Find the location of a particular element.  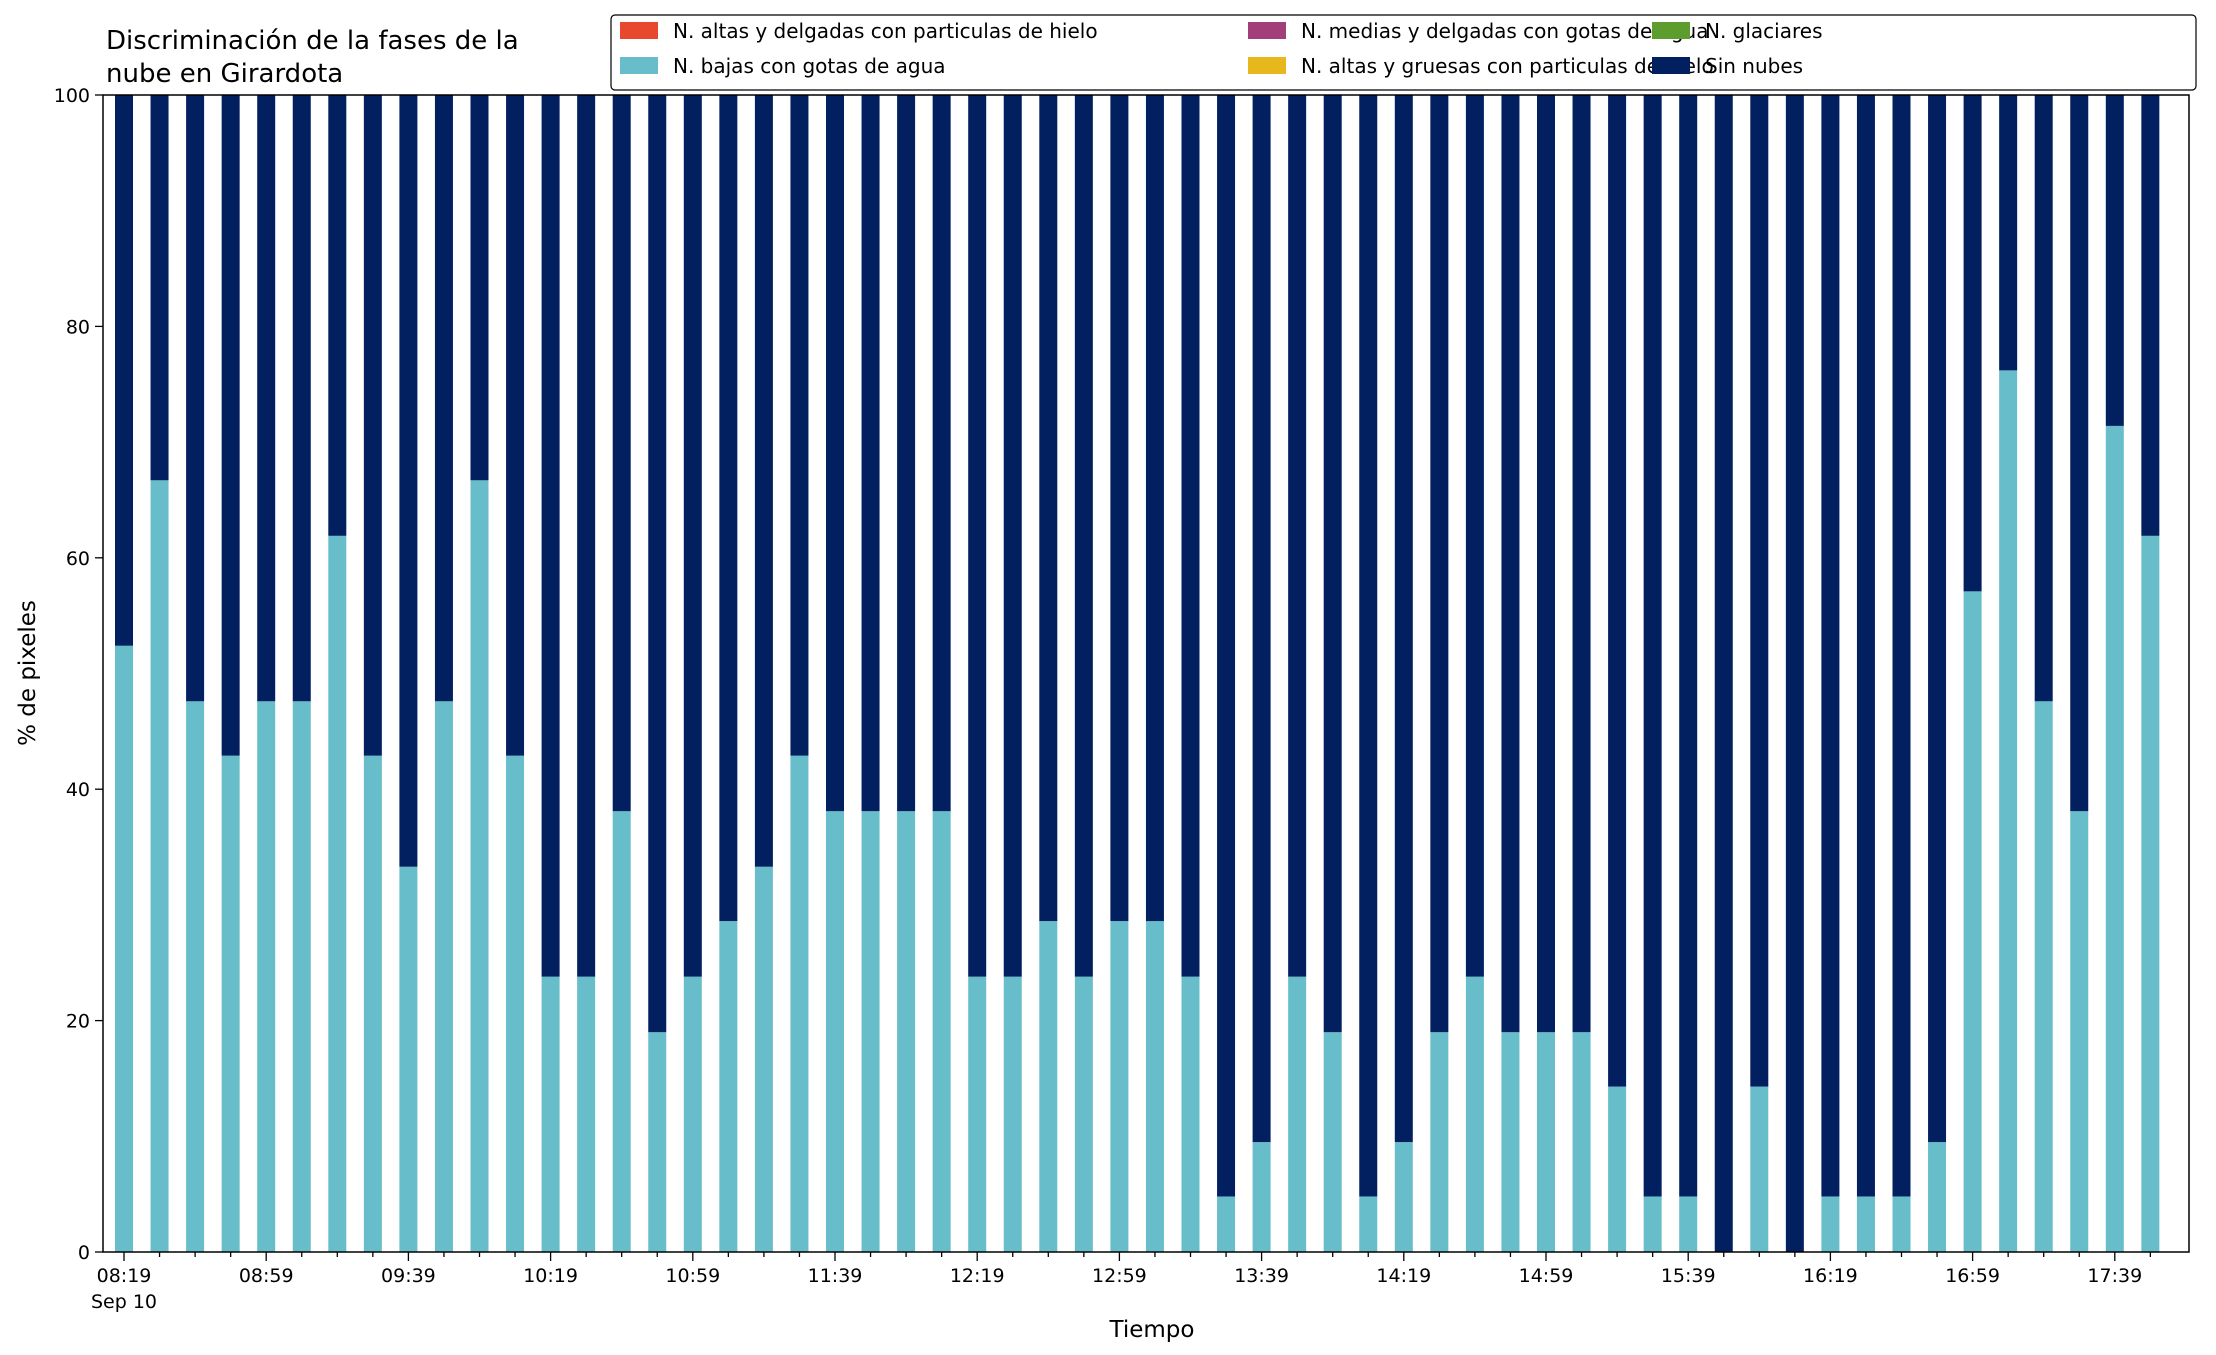

x-tick-label: 16:19 is located at coordinates (1830, 1276).